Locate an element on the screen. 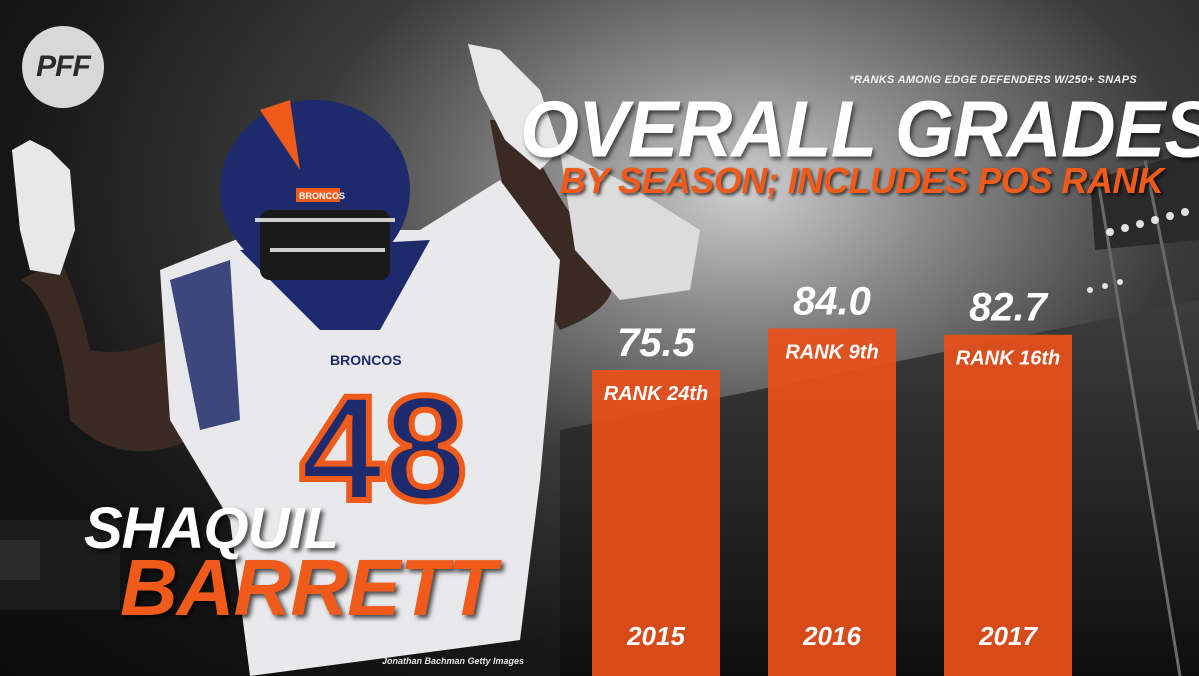  player-last-name: BARRETT is located at coordinates (308, 587).